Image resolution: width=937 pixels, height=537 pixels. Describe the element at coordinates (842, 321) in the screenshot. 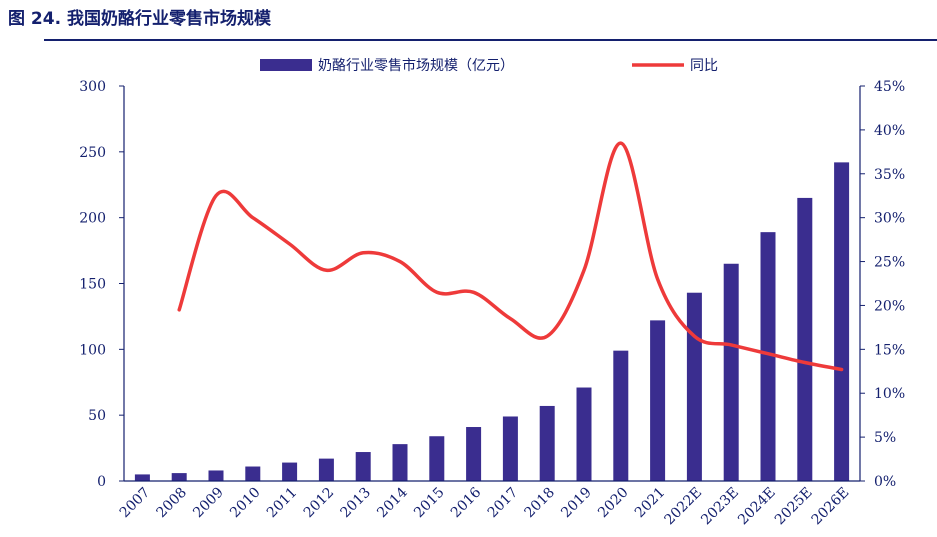

I see `bar-2026E` at that location.